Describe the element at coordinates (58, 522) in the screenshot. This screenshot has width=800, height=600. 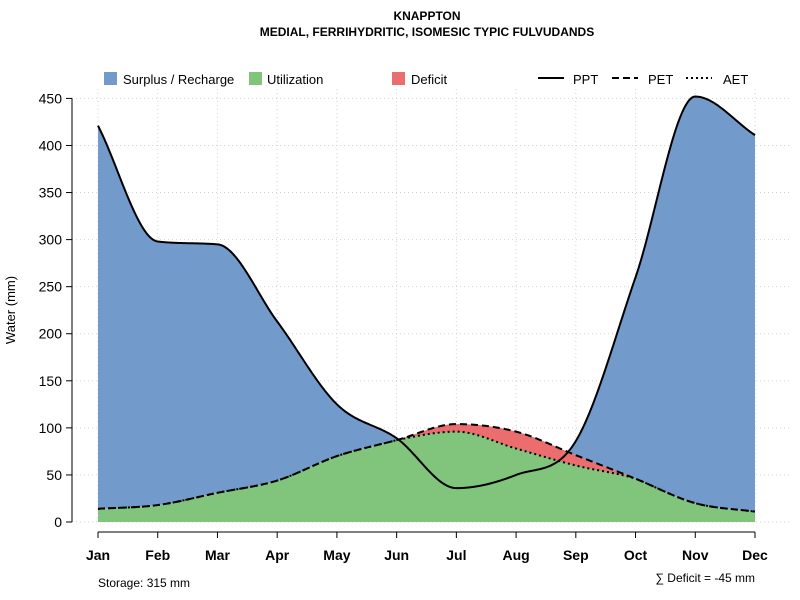
I see `y-tick-label-0: 0` at that location.